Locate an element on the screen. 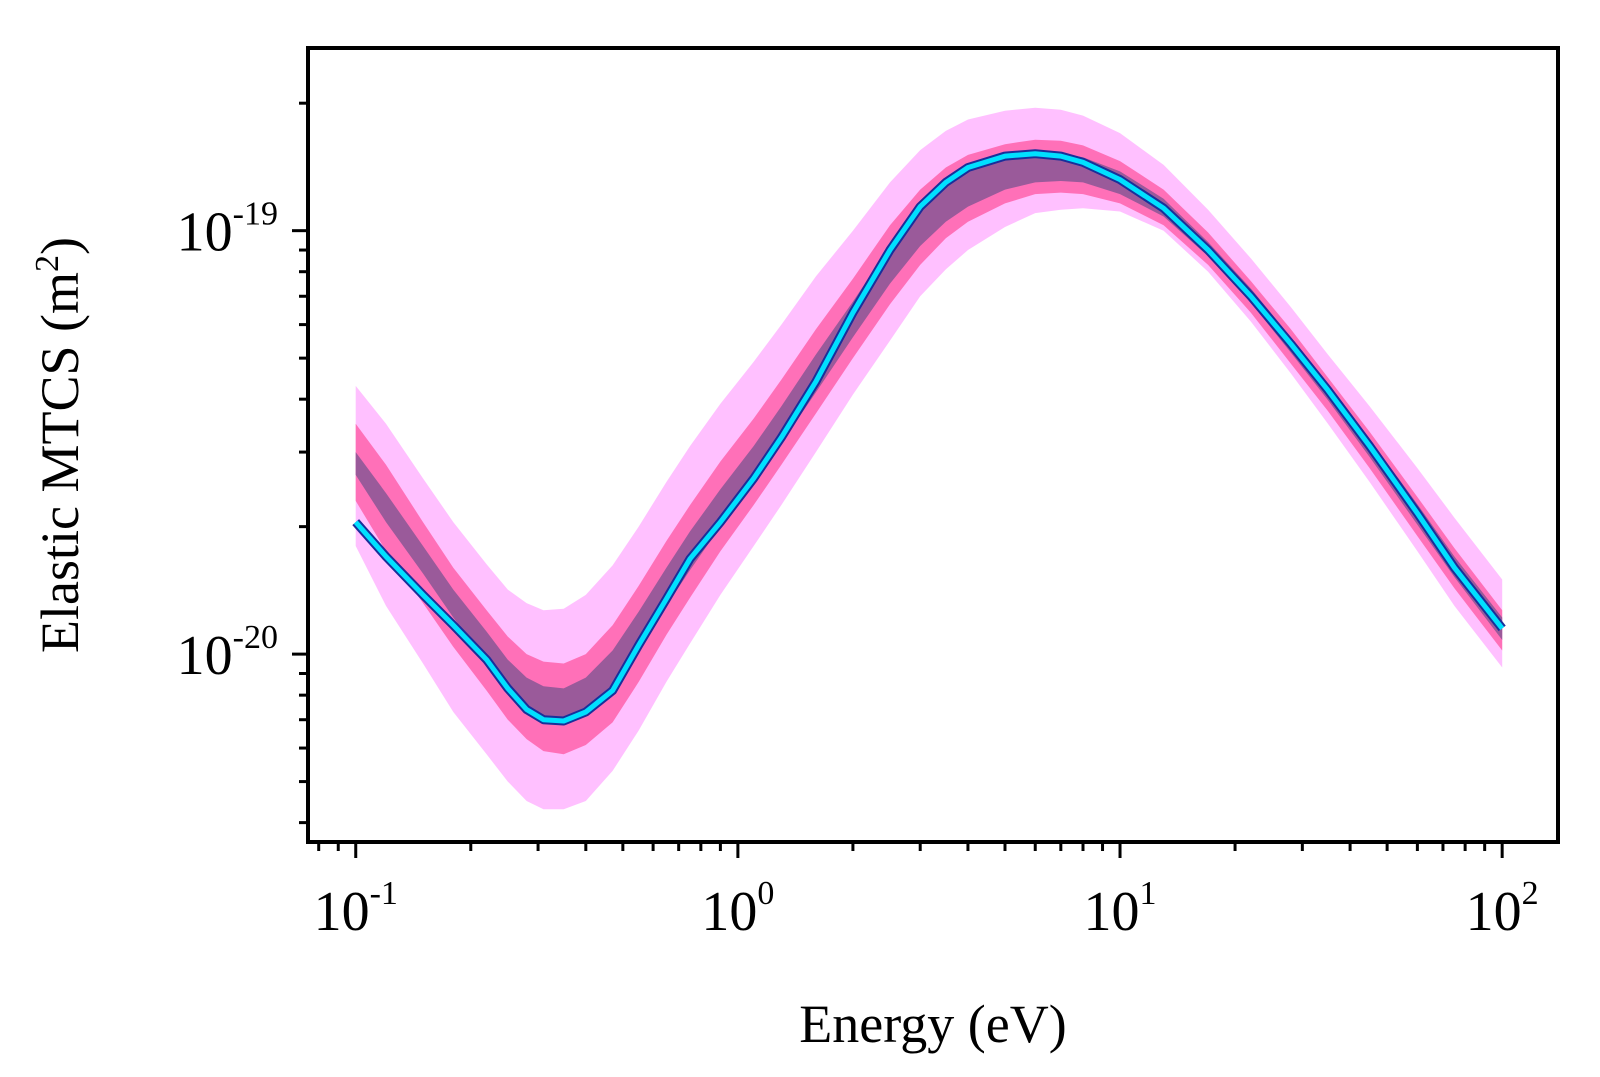 This screenshot has width=1600, height=1077. y-axis-ticks: 10-20 10-19 is located at coordinates (242, 463).